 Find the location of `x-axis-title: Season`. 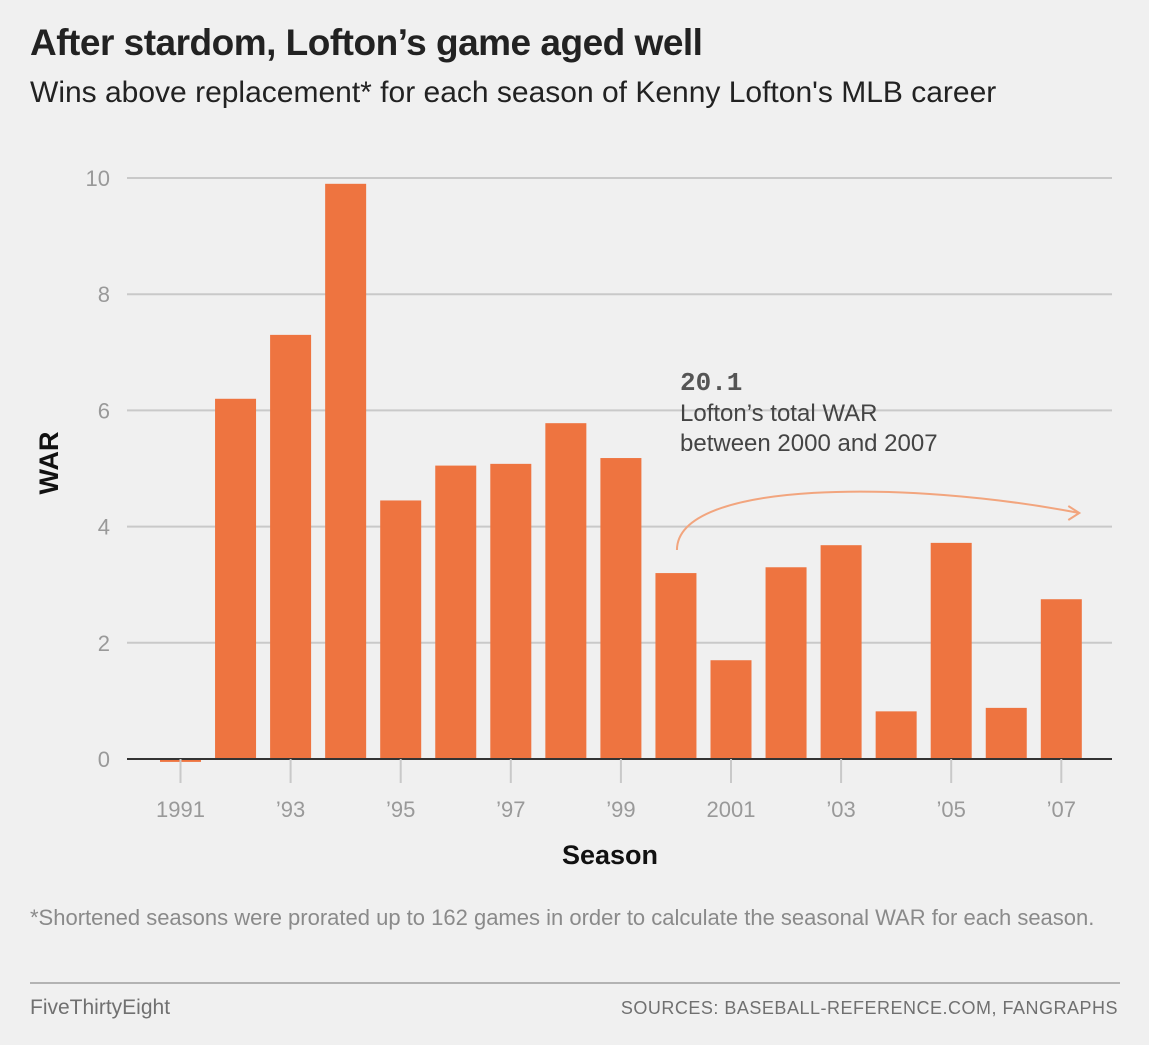

x-axis-title: Season is located at coordinates (610, 855).